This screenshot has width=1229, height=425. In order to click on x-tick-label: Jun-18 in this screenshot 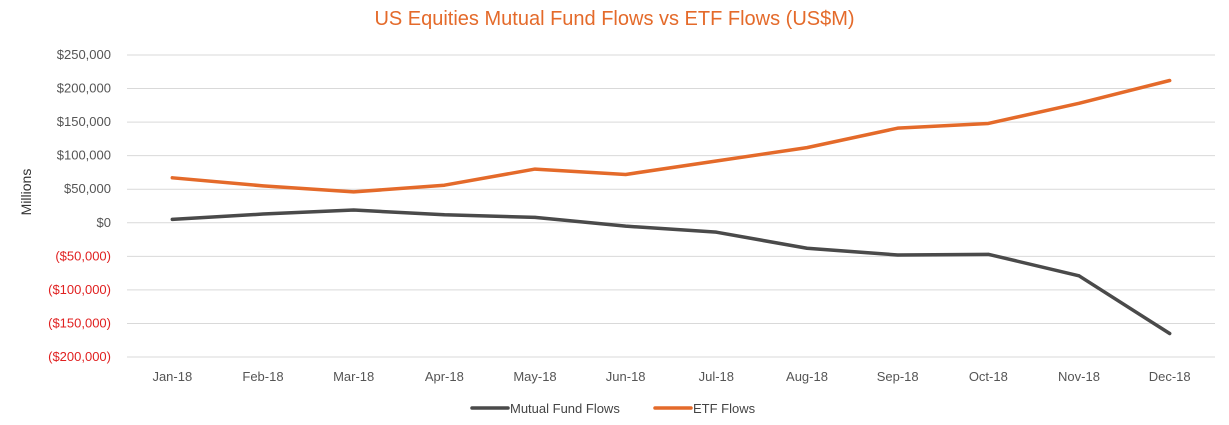, I will do `click(626, 376)`.